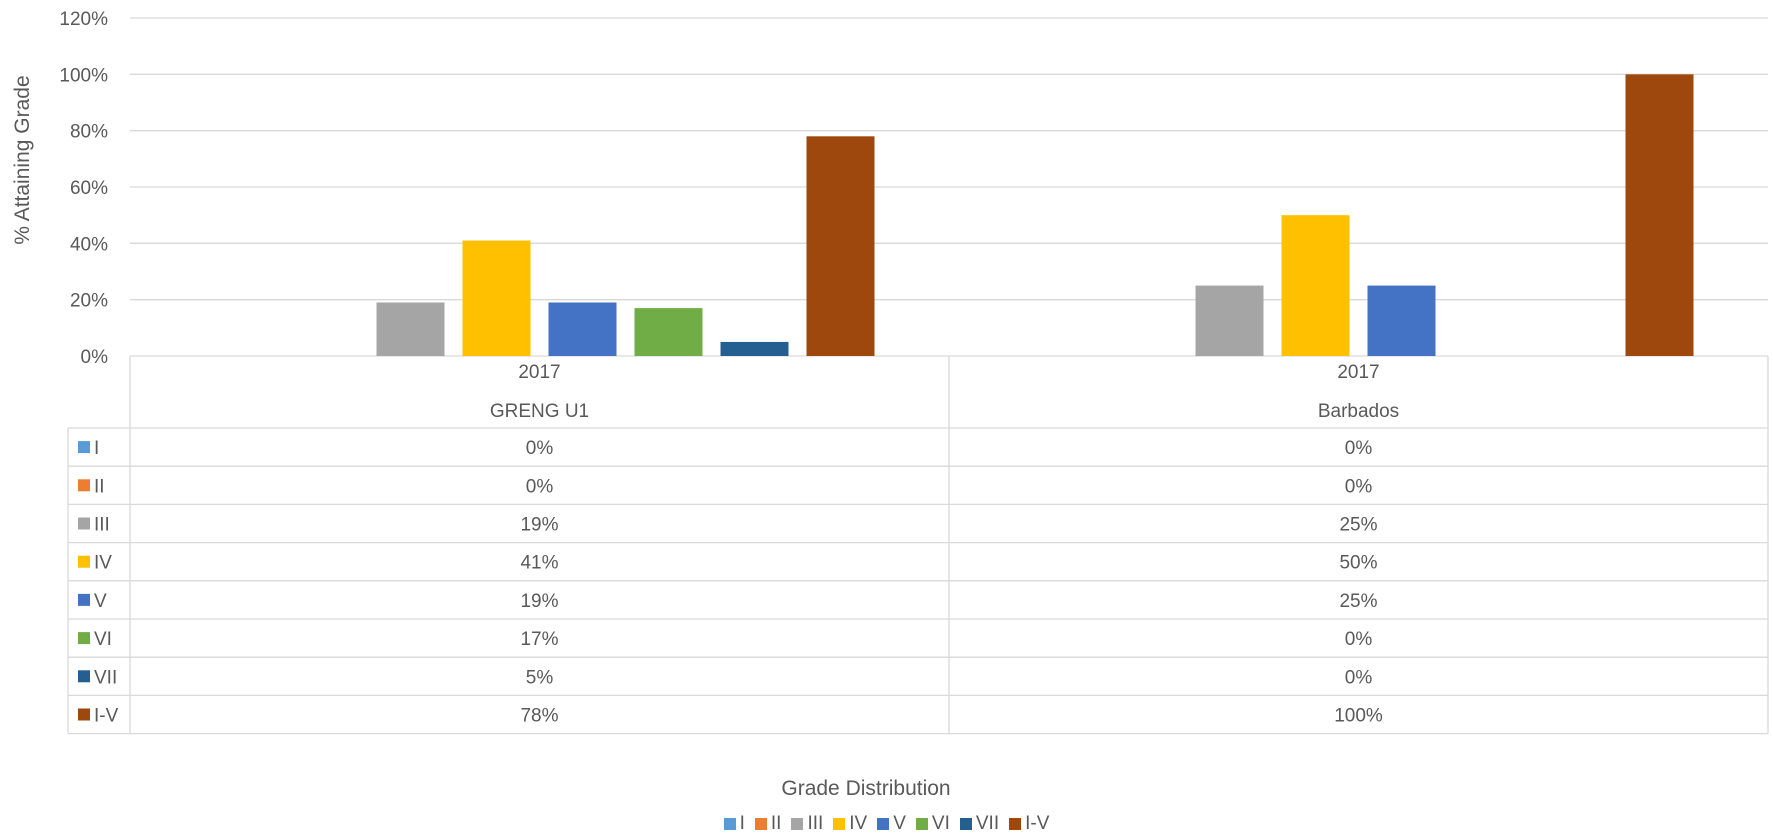  Describe the element at coordinates (89, 244) in the screenshot. I see `y-tick-label: 40%` at that location.